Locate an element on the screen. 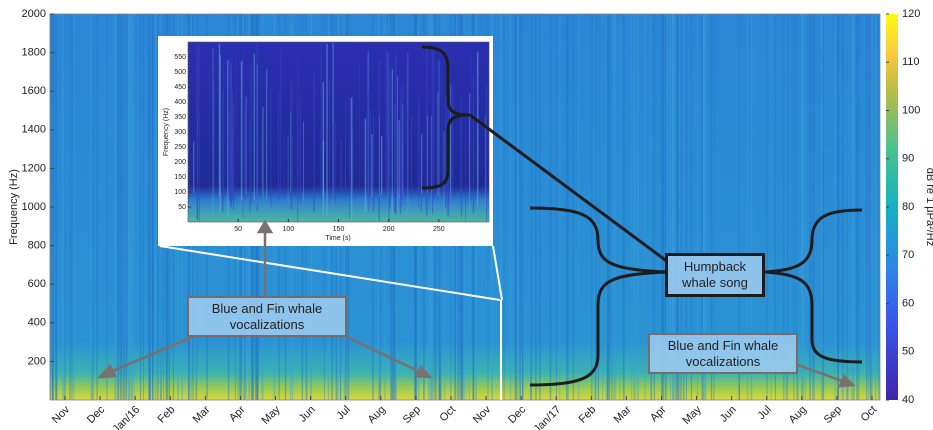 This screenshot has width=933, height=430. y-axis-label: Frequency (Hz) is located at coordinates (14, 207).